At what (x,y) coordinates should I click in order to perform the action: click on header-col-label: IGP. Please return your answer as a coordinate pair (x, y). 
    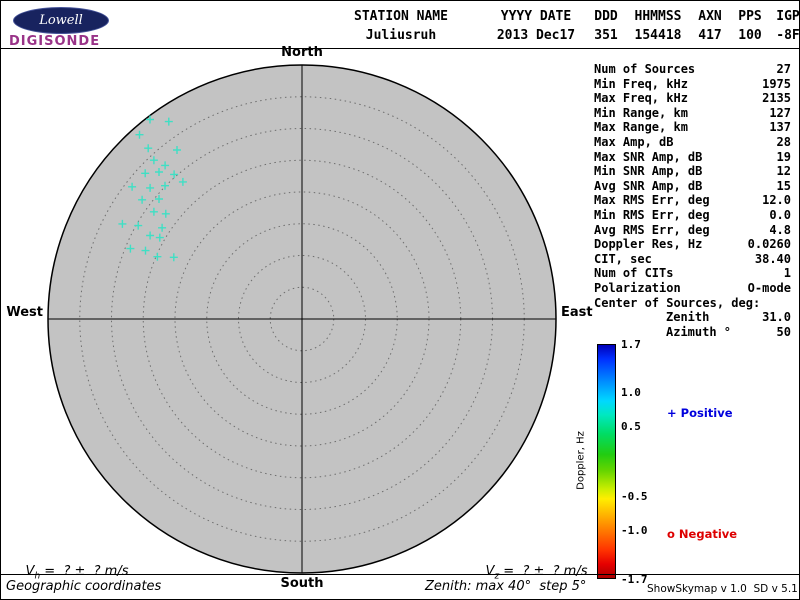
    Looking at the image, I should click on (788, 16).